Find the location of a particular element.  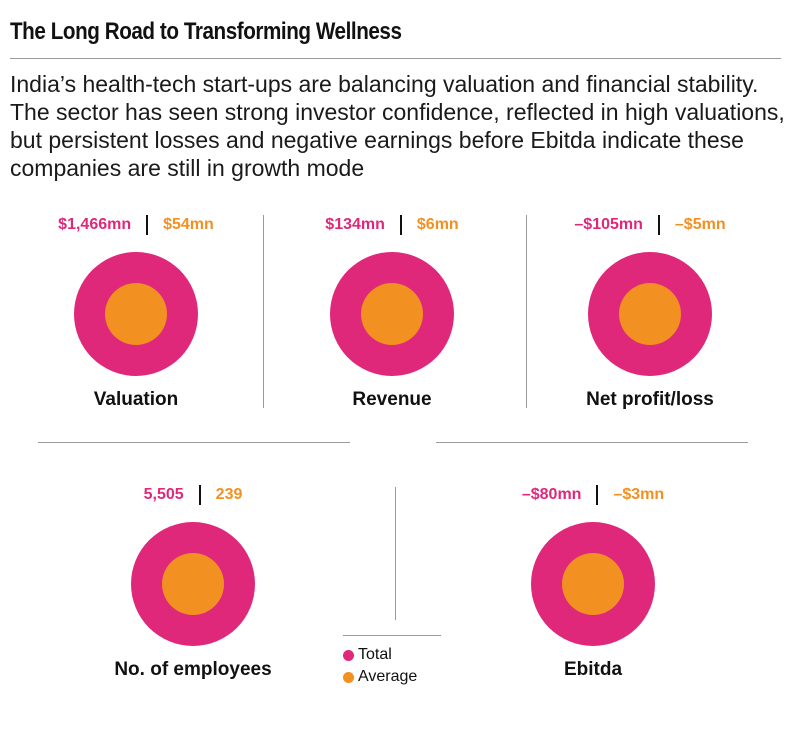

legend-item-average: Average is located at coordinates (380, 677).